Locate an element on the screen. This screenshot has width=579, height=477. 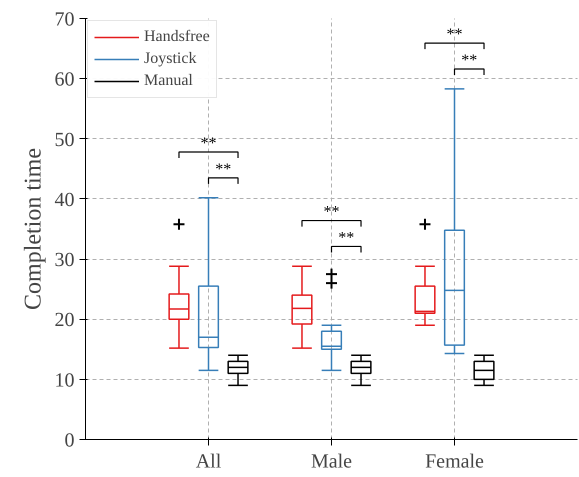
y-tick-label: 10 is located at coordinates (64, 380).